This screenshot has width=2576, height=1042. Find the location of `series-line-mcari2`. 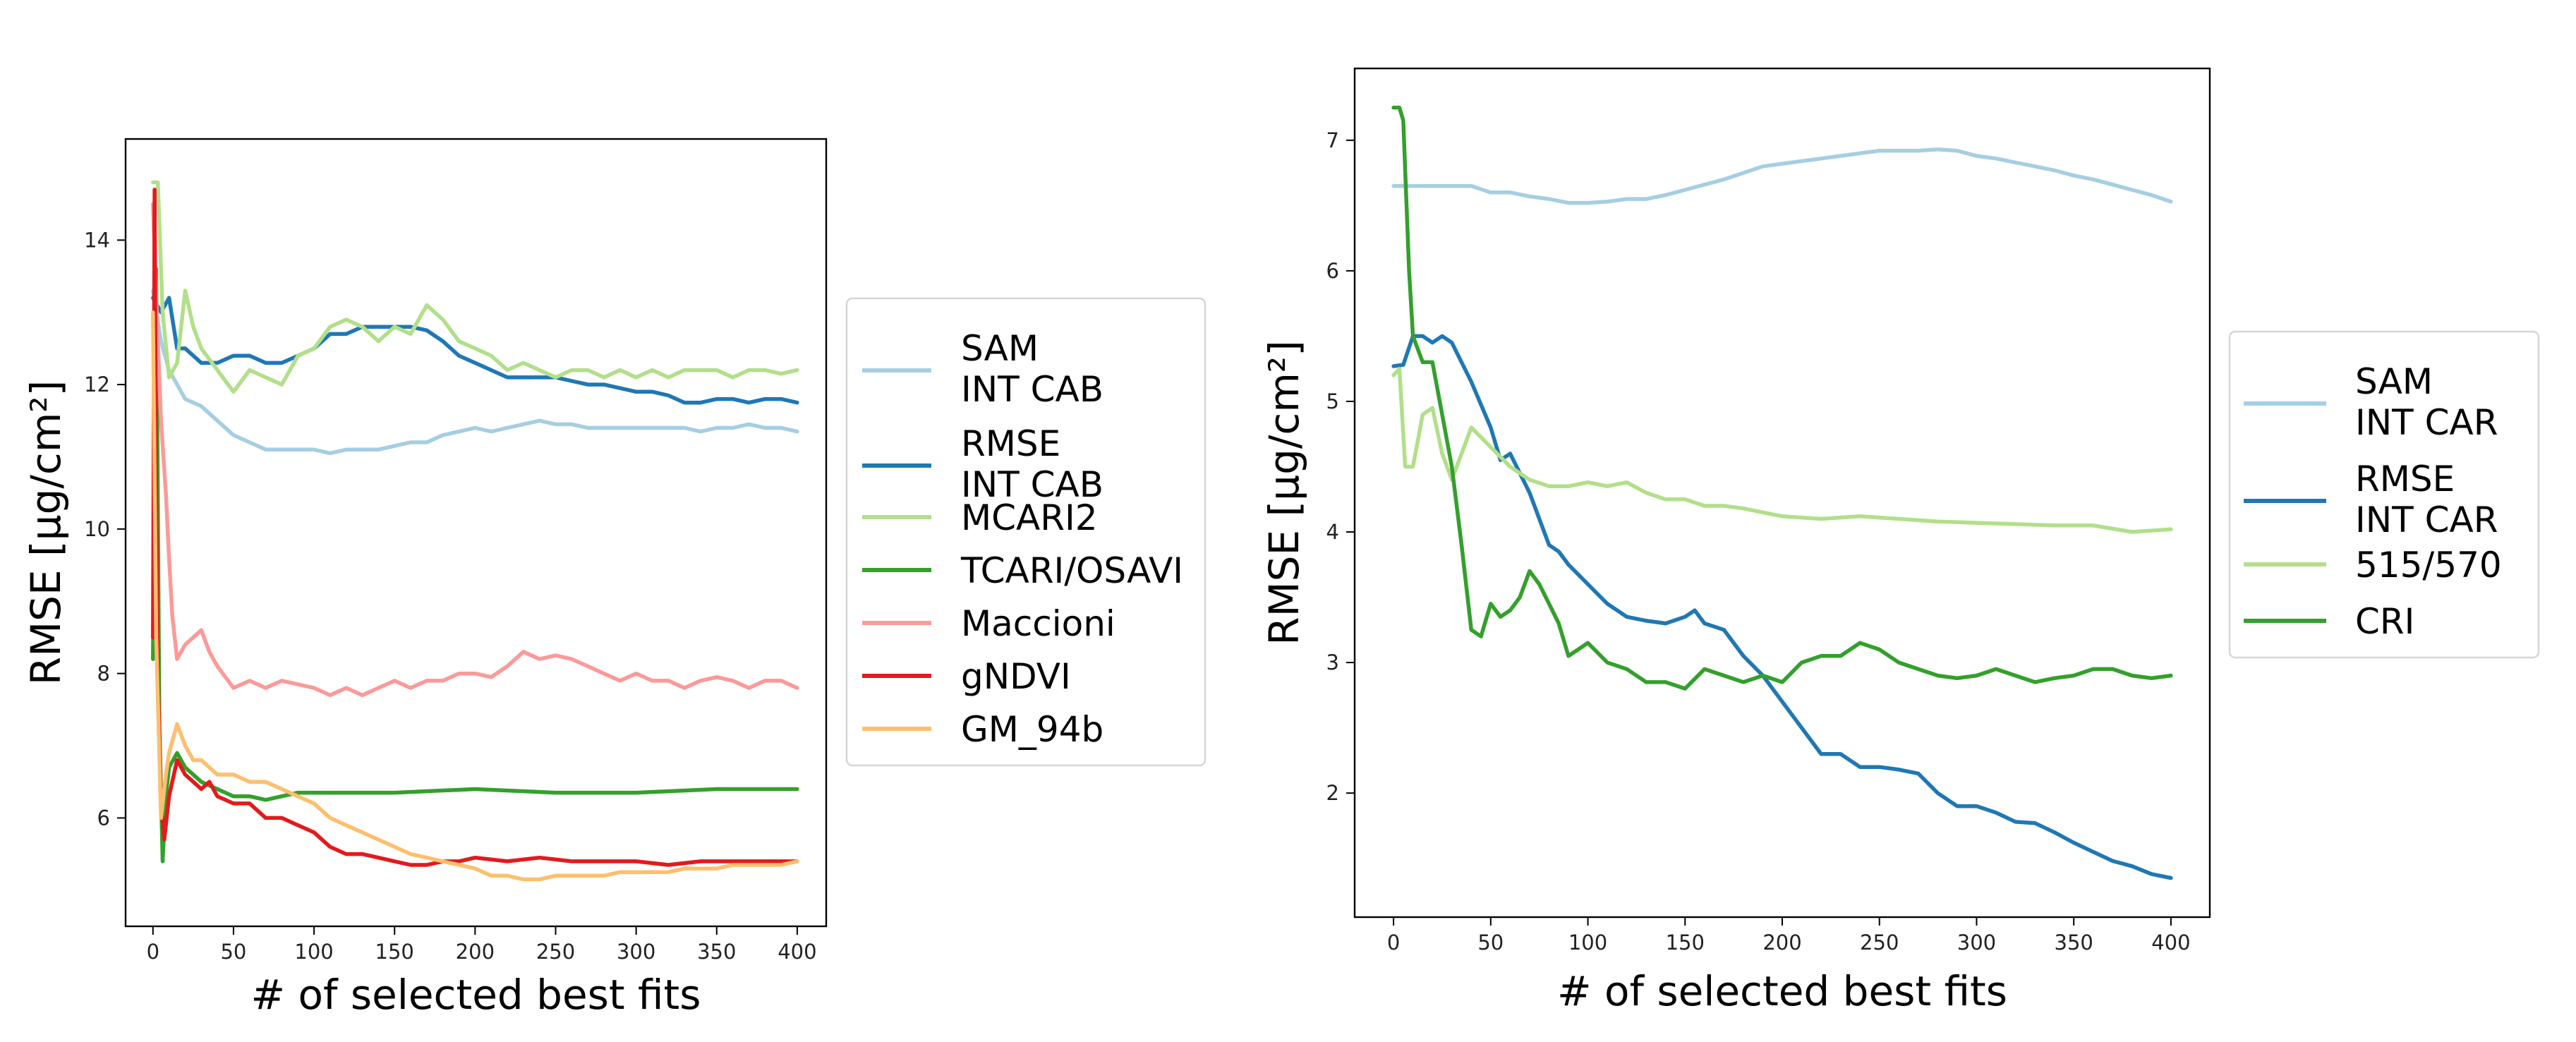

series-line-mcari2 is located at coordinates (475, 287).